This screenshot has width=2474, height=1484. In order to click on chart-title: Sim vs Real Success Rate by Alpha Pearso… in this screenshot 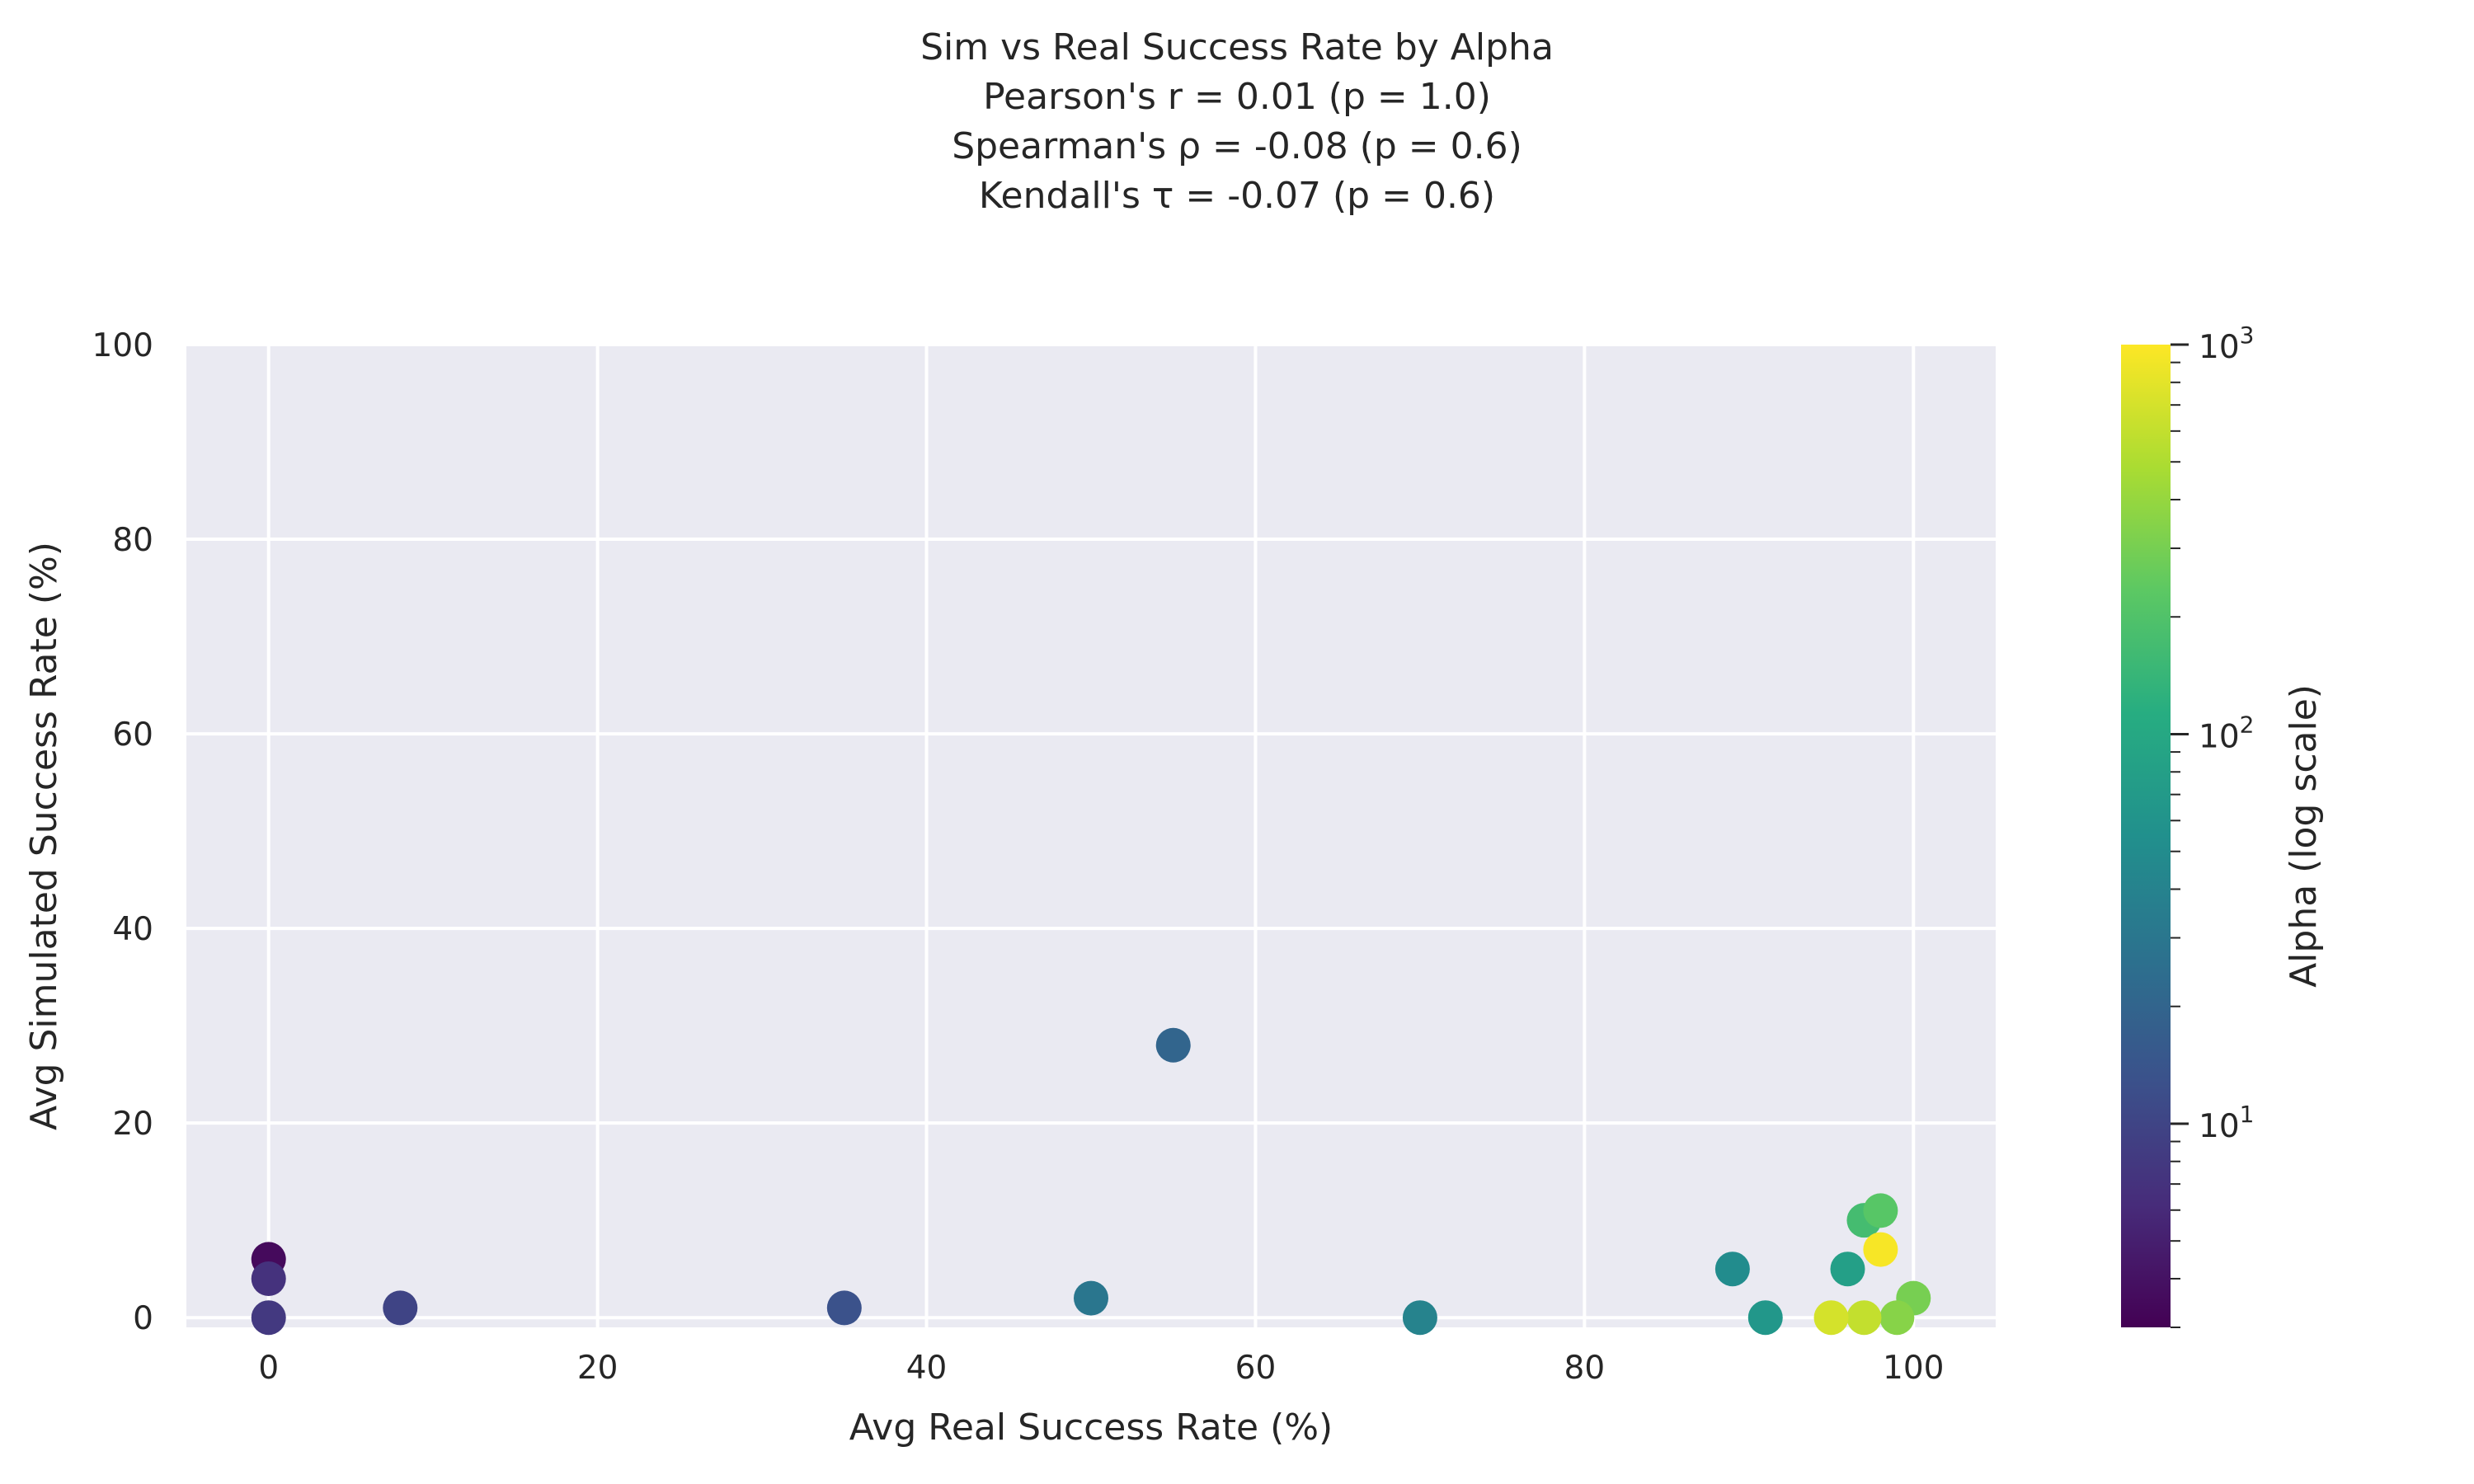, I will do `click(1237, 121)`.